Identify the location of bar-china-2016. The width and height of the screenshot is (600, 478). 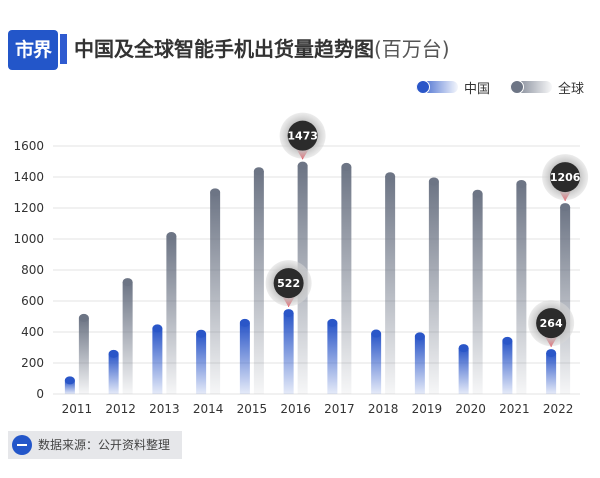
(288, 353).